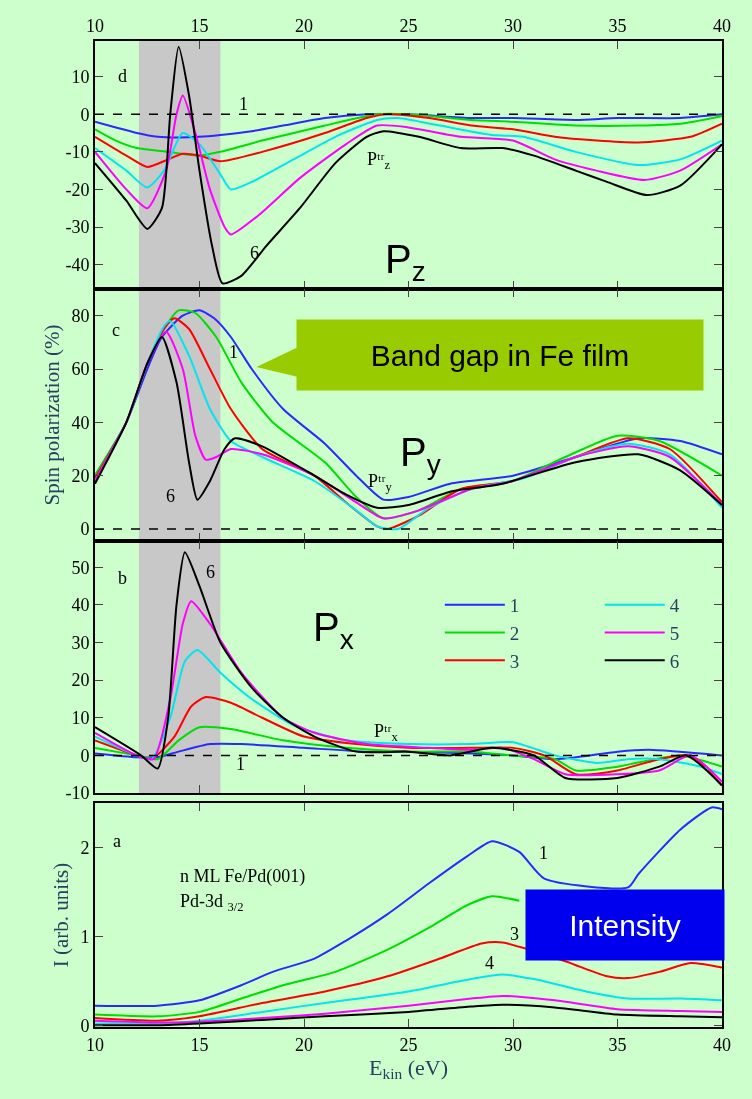  What do you see at coordinates (674, 633) in the screenshot?
I see `legend-label: 5` at bounding box center [674, 633].